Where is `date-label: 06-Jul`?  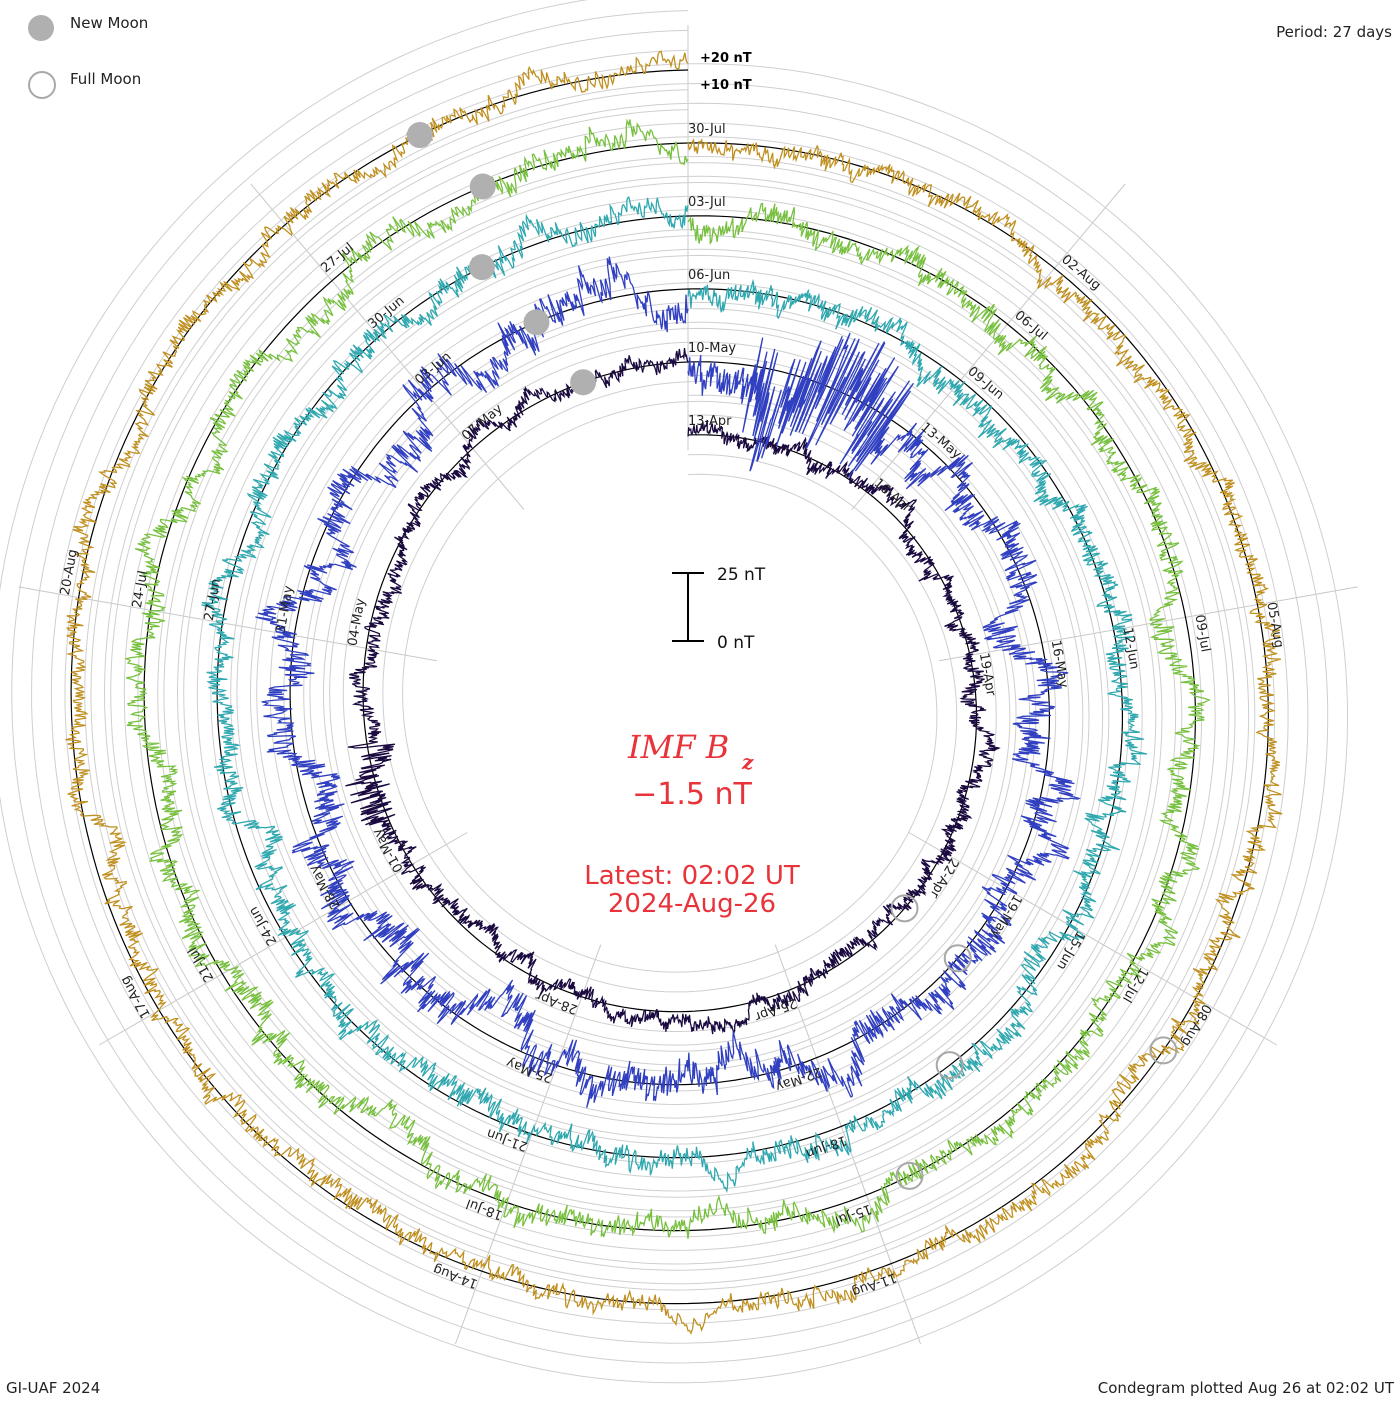 date-label: 06-Jul is located at coordinates (1030, 326).